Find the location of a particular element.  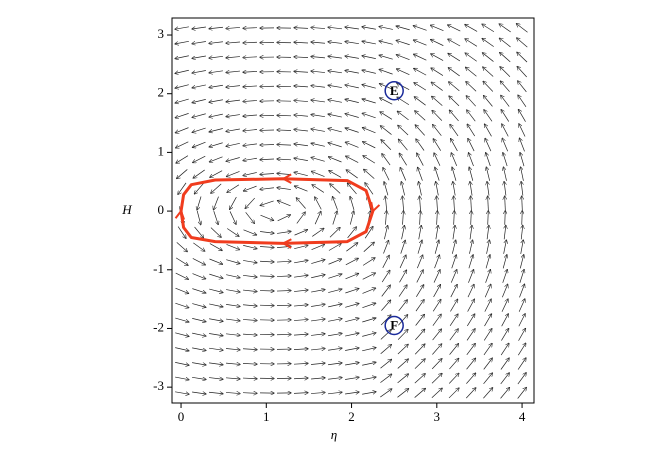

trajectory is located at coordinates (277, 211).